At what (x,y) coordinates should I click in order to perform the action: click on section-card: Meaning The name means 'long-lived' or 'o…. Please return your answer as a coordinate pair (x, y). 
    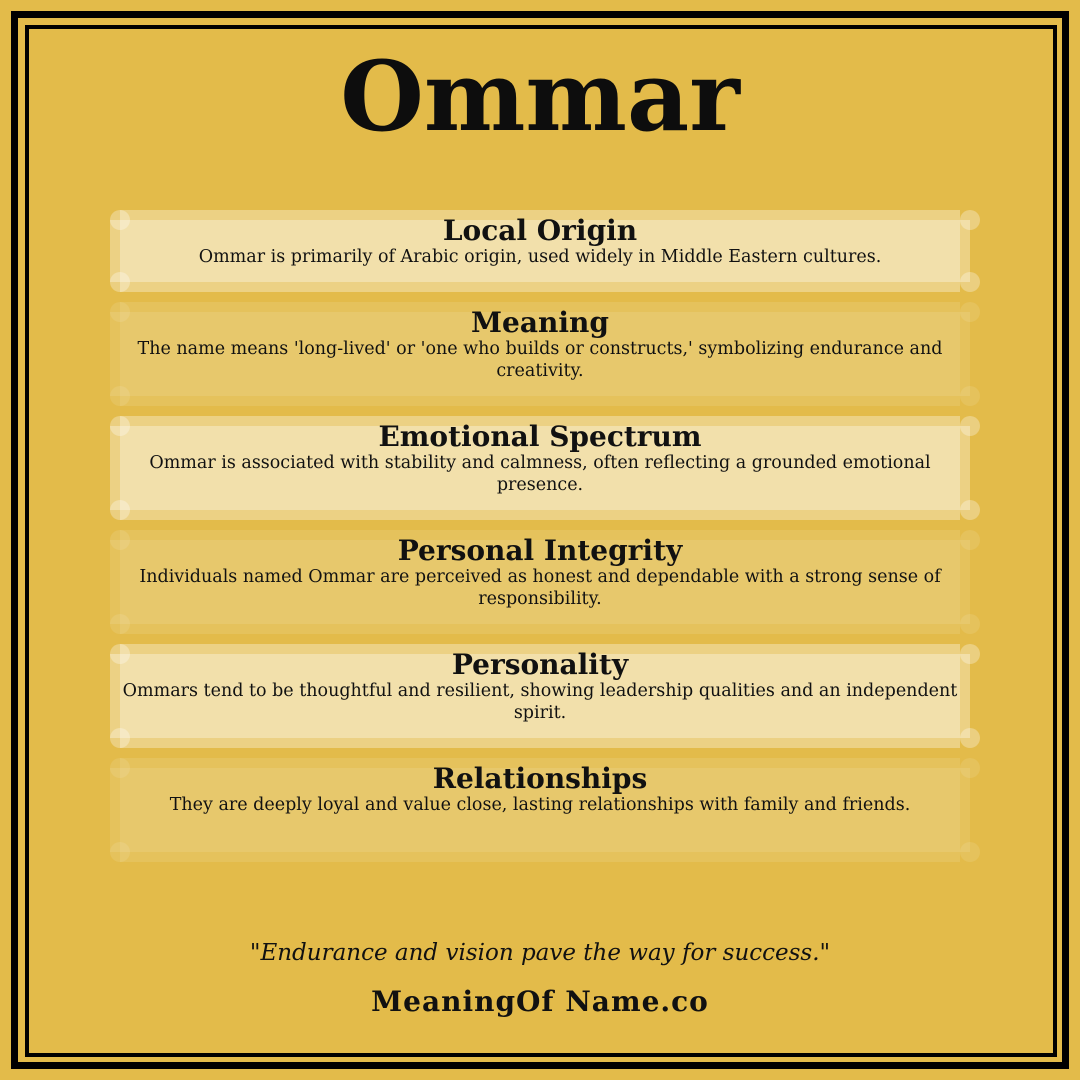
    Looking at the image, I should click on (545, 354).